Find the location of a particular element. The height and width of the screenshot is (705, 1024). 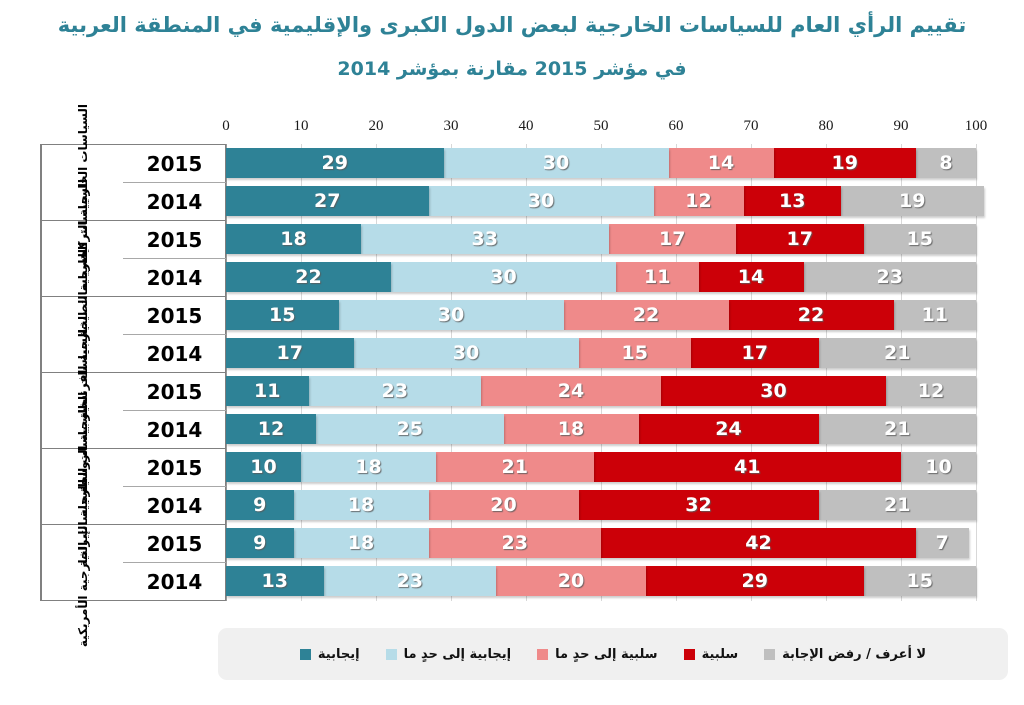

bar-row: 9 18 23 42 7 is located at coordinates (601, 543).